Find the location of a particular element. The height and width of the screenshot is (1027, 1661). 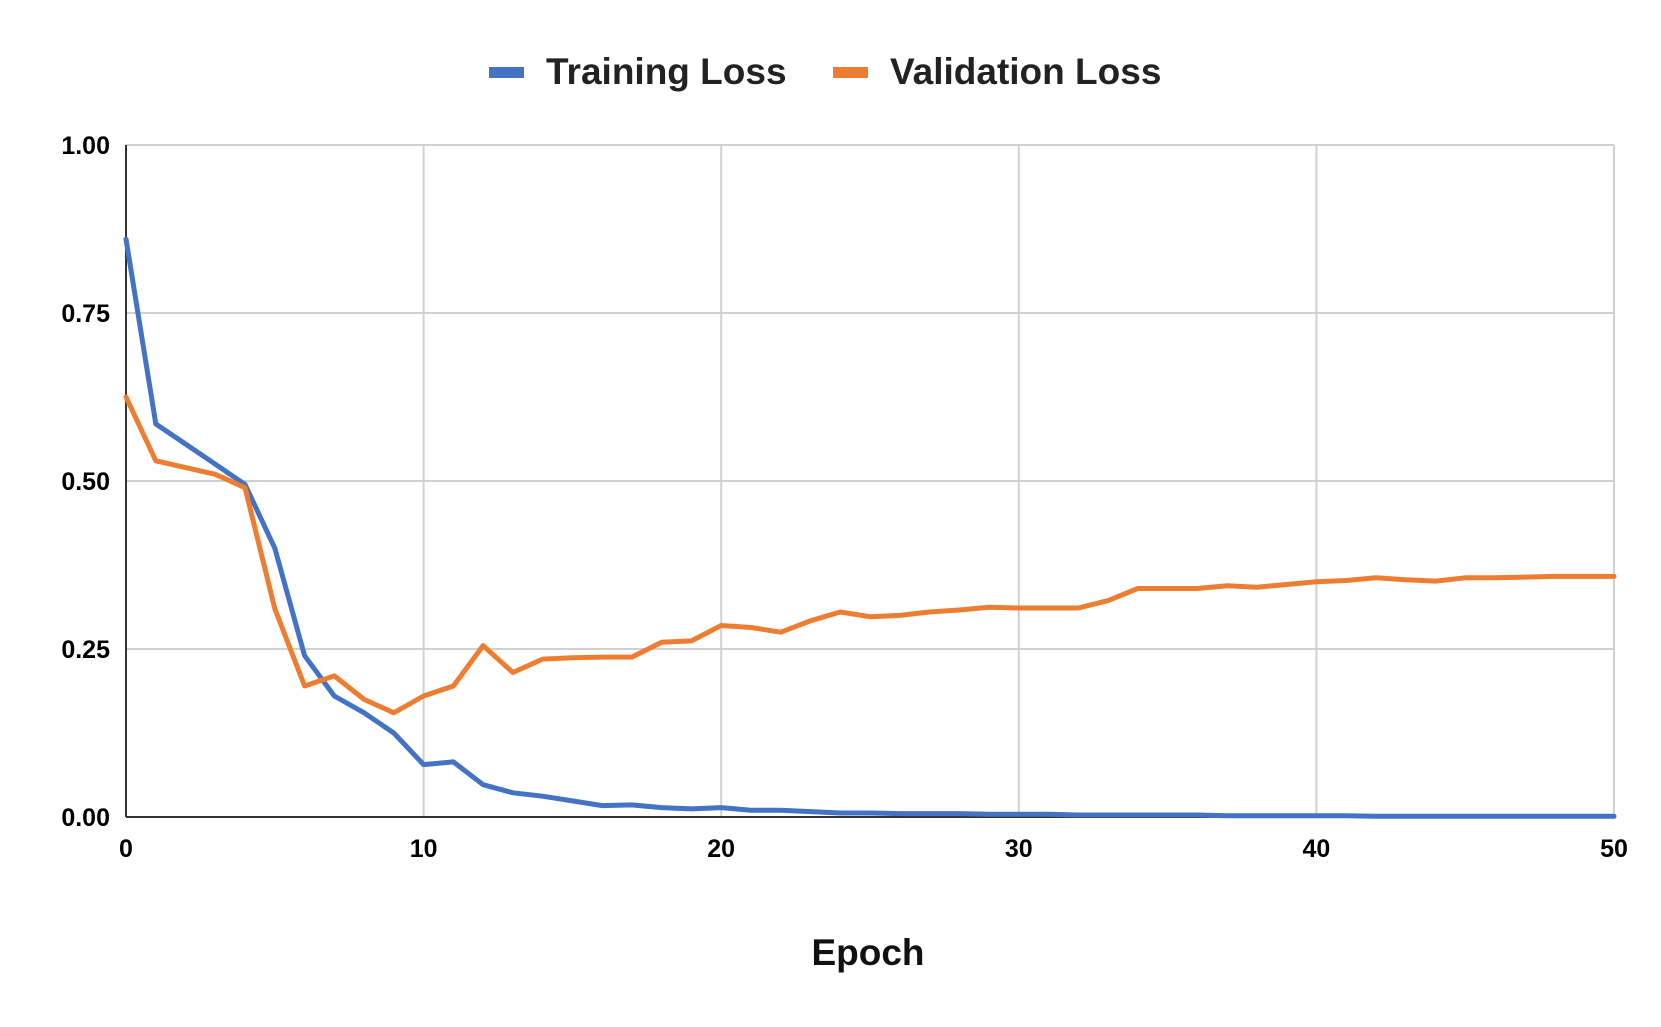

x-tick-label: 40 is located at coordinates (1316, 849).